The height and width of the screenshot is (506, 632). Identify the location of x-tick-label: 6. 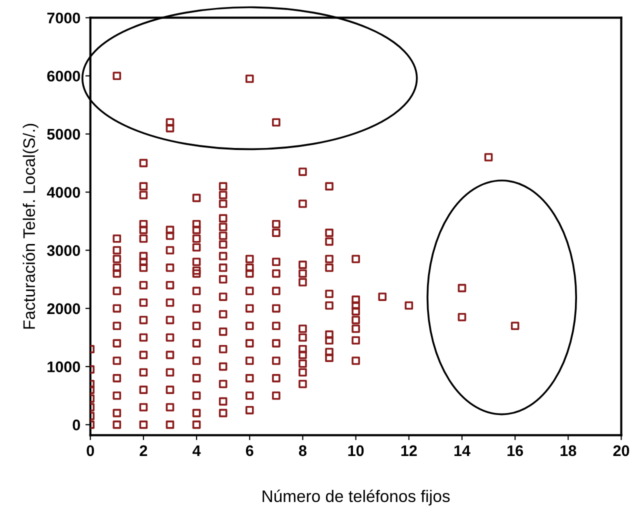
(250, 450).